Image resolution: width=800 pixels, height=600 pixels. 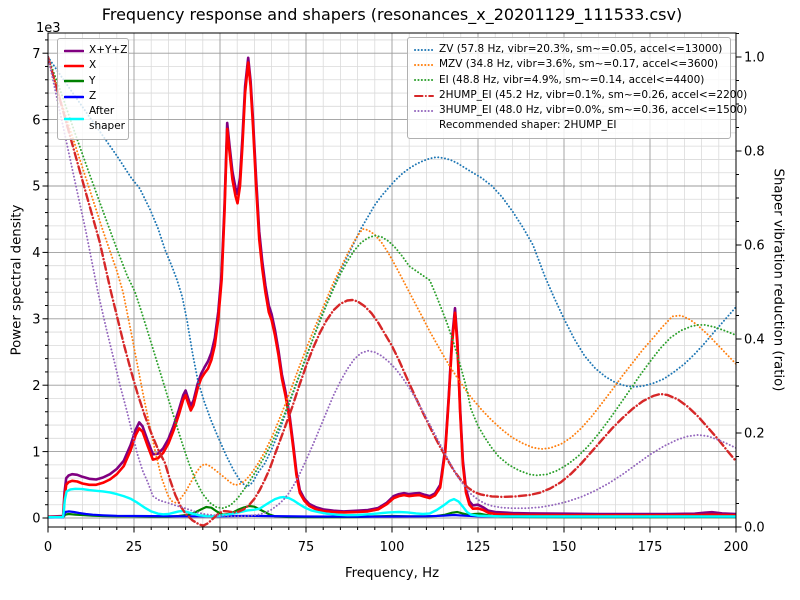 I want to click on legend-item: X+Y+Z, so click(x=95, y=50).